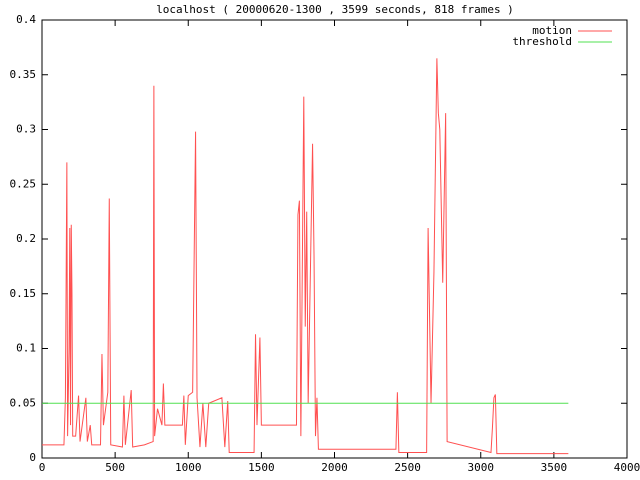 The width and height of the screenshot is (640, 480). Describe the element at coordinates (554, 467) in the screenshot. I see `x-tick-label: 3500` at that location.